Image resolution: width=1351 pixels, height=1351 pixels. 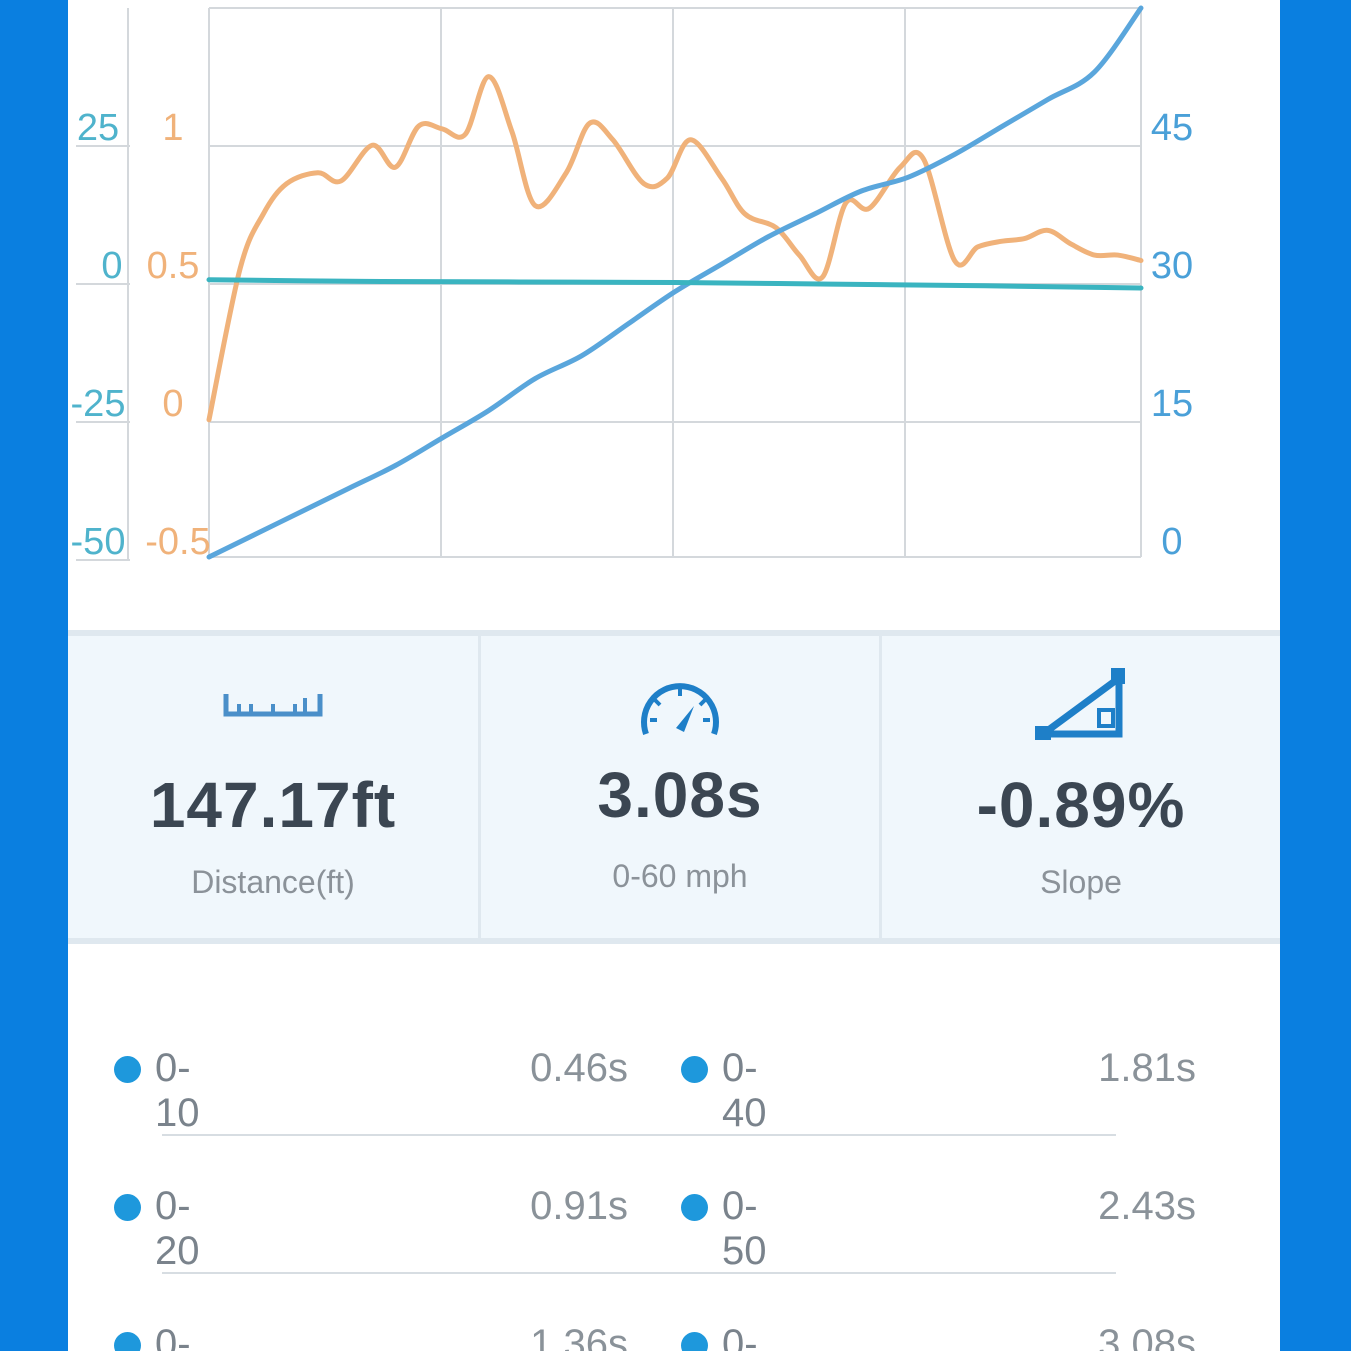 I want to click on stat-distance-value: 147.17ft, so click(x=273, y=805).